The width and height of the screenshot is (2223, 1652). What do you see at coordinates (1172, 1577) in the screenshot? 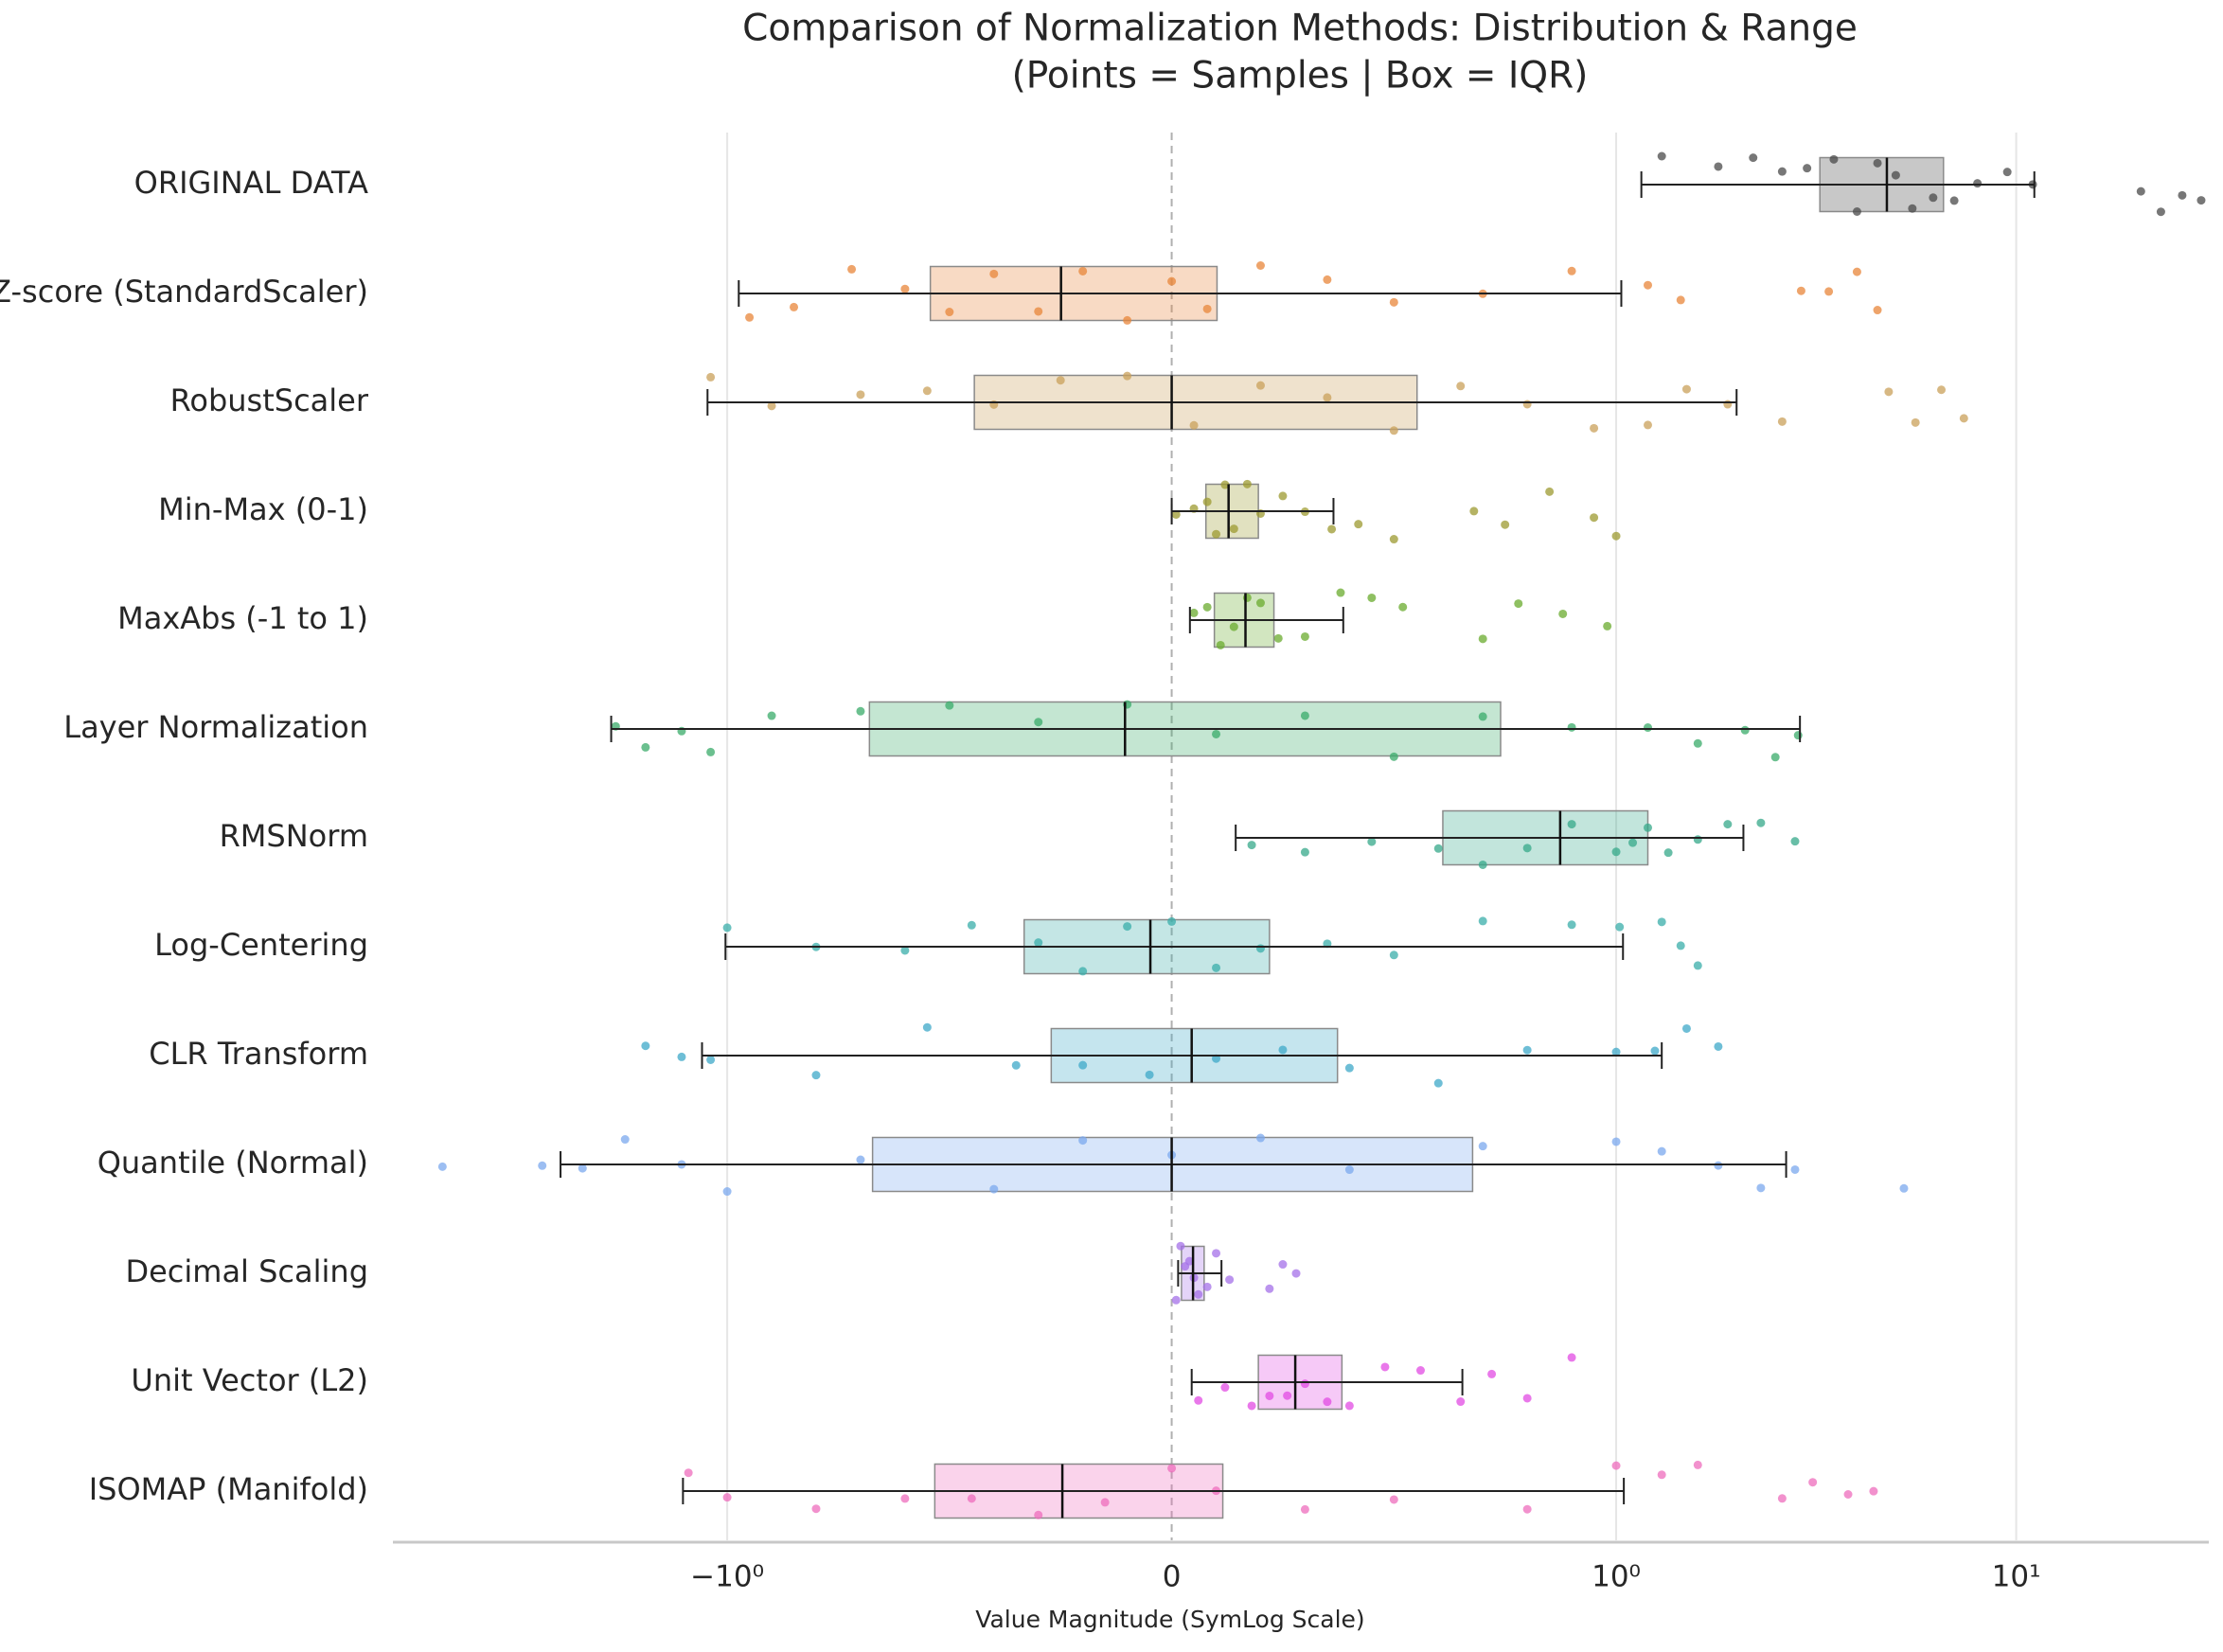
I see `x-tick-label: 0` at bounding box center [1172, 1577].